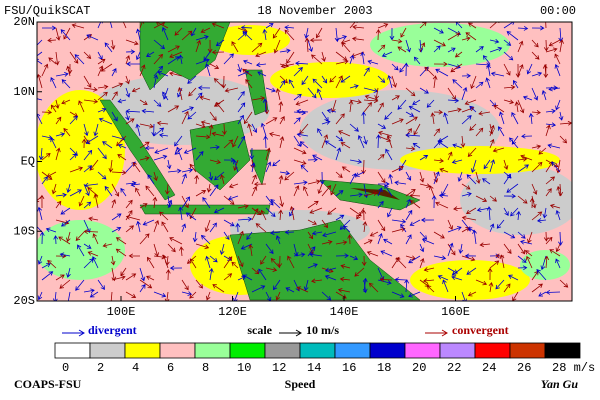  I want to click on colorbar-tick-label: 18, so click(384, 368).